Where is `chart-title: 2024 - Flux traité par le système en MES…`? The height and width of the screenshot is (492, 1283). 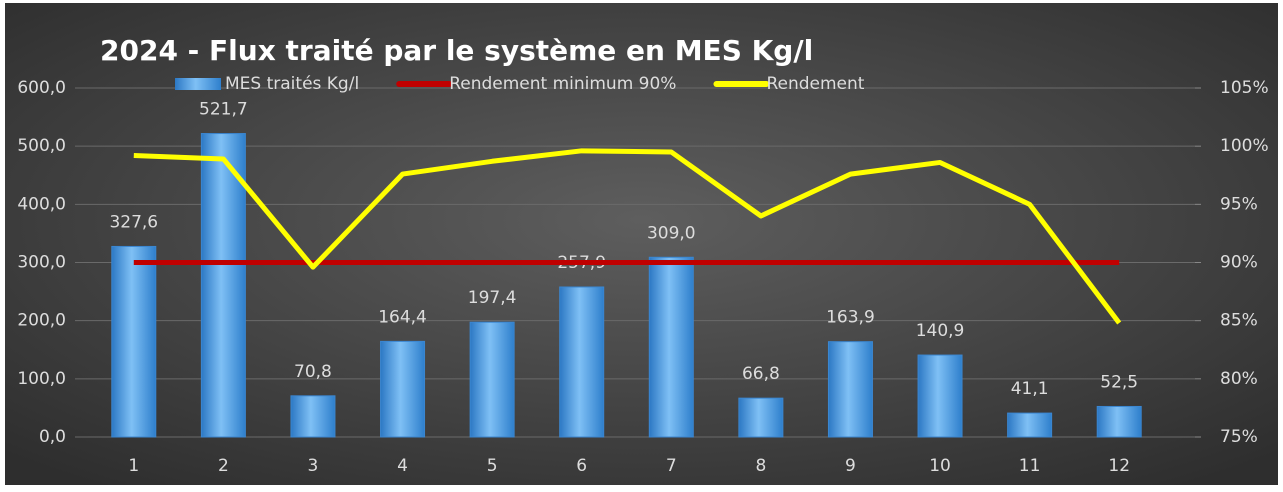
chart-title: 2024 - Flux traité par le système en MES… is located at coordinates (456, 50).